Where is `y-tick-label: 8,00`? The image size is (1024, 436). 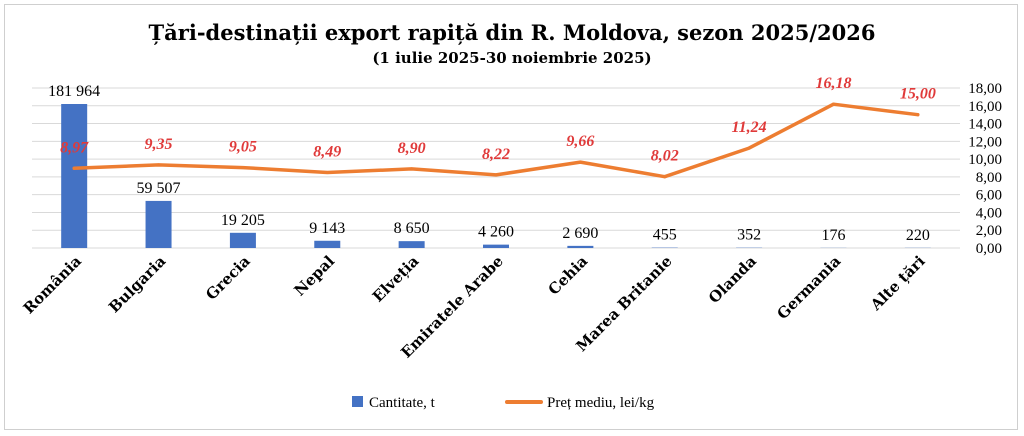
y-tick-label: 8,00 is located at coordinates (989, 178).